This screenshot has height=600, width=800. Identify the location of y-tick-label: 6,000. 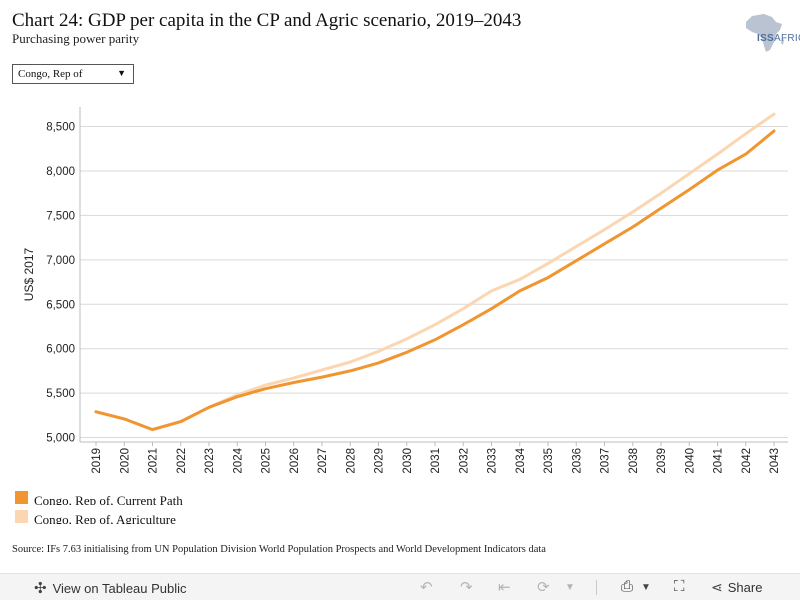
(60, 350).